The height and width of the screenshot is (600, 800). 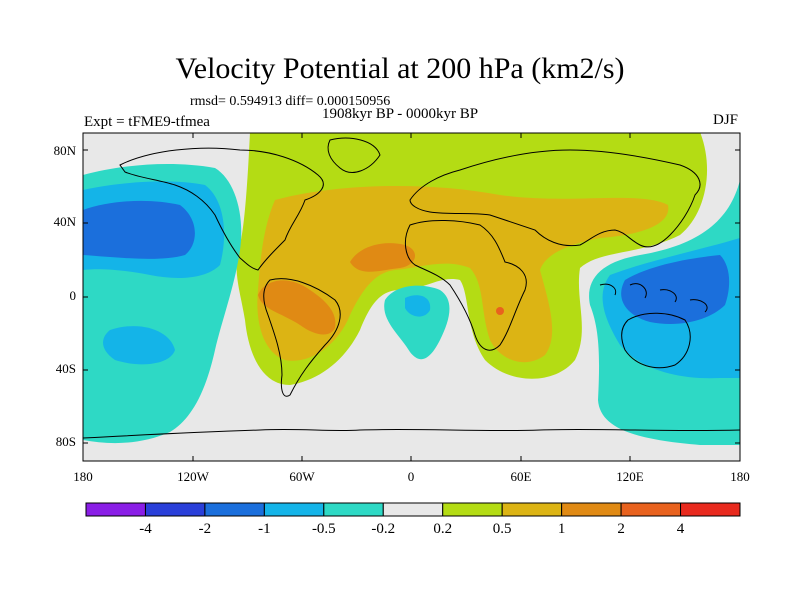 I want to click on colorbar-label: 0.2, so click(x=443, y=529).